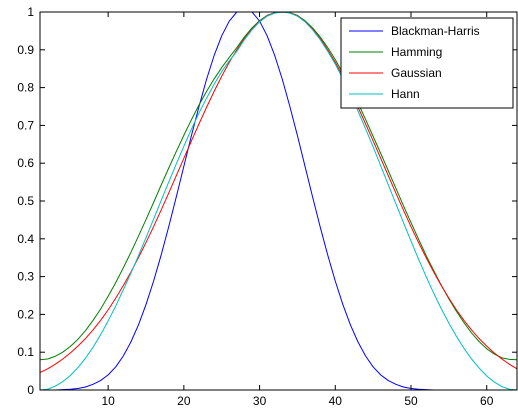 The height and width of the screenshot is (416, 518). What do you see at coordinates (435, 31) in the screenshot?
I see `legend-label-blackman-harris: Blackman-Harris` at bounding box center [435, 31].